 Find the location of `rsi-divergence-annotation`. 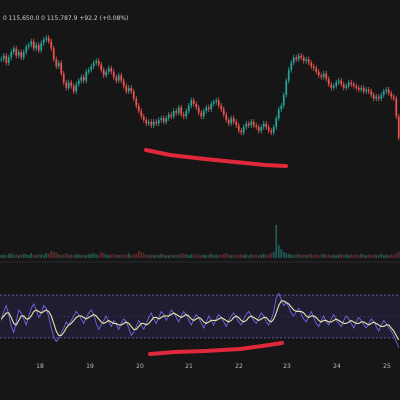

rsi-divergence-annotation is located at coordinates (216, 348).